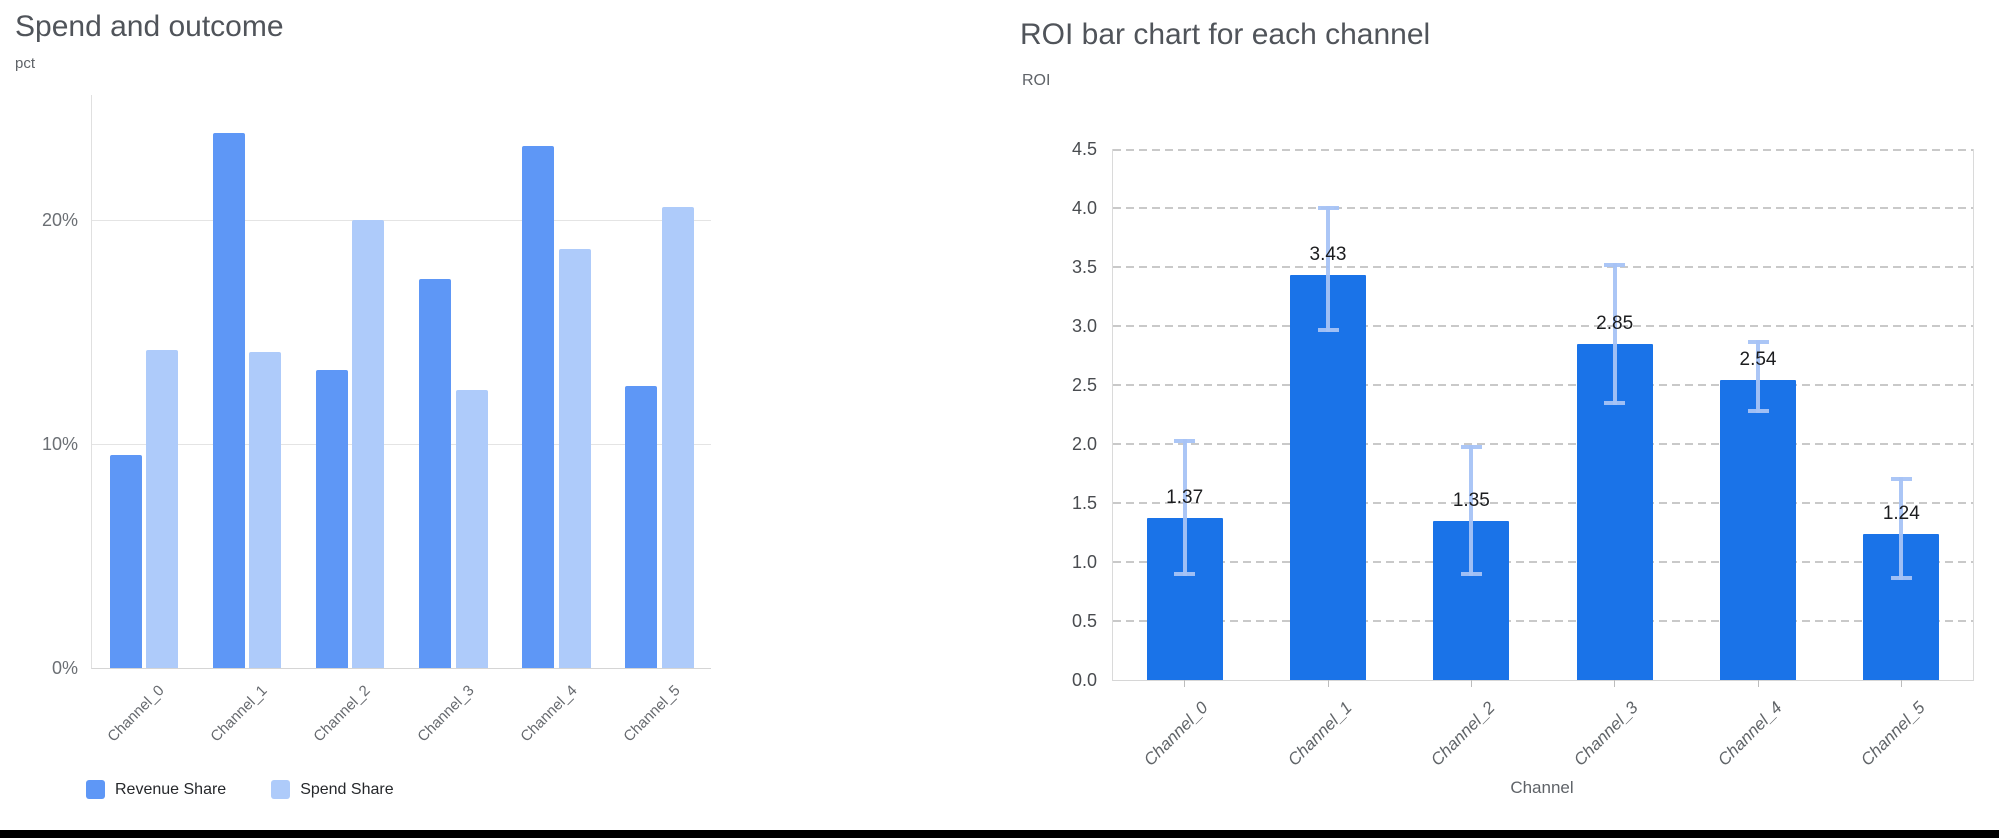  I want to click on y-tick-label: 10%, so click(59, 444).